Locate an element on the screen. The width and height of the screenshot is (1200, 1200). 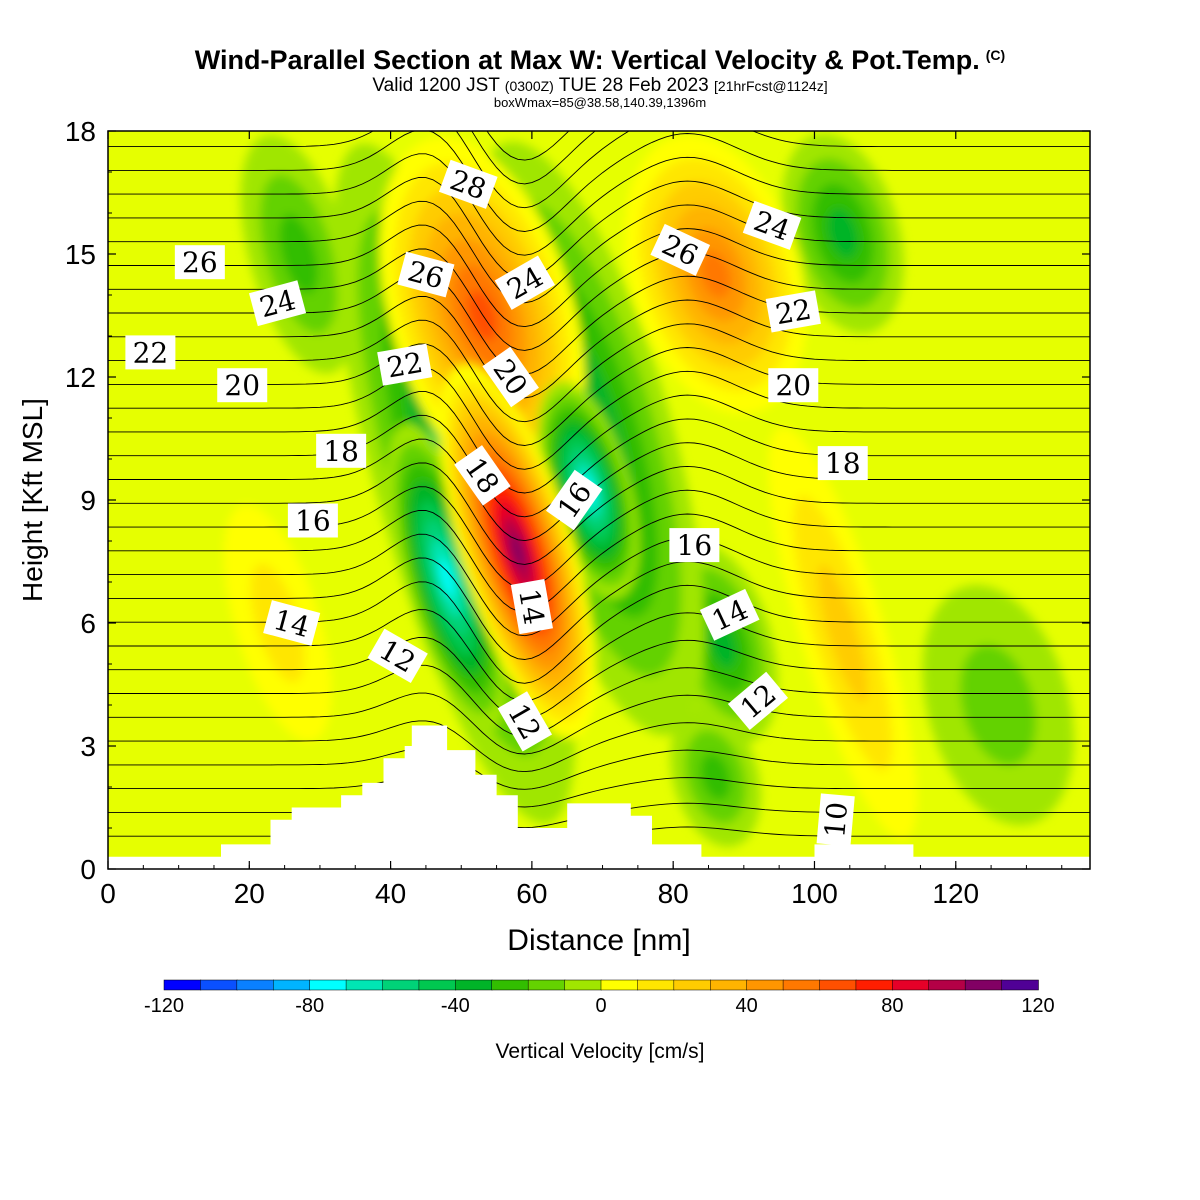
y-tick-label: 6 is located at coordinates (88, 623).